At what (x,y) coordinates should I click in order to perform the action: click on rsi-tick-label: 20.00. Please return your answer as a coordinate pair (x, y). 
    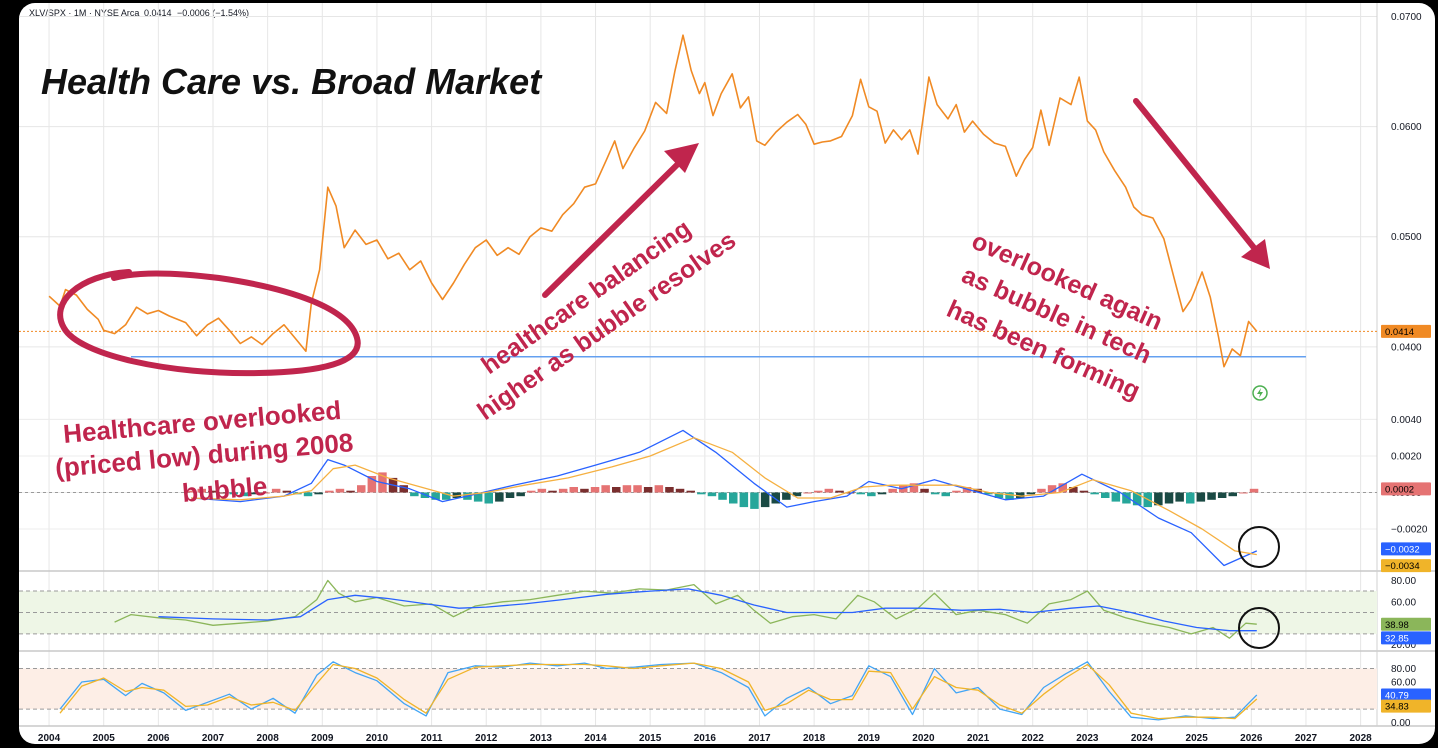
    Looking at the image, I should click on (1403, 645).